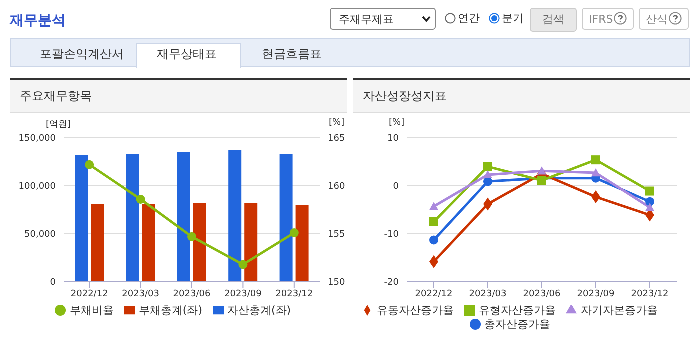  What do you see at coordinates (337, 283) in the screenshot?
I see `y2-tick-label: 150` at bounding box center [337, 283].